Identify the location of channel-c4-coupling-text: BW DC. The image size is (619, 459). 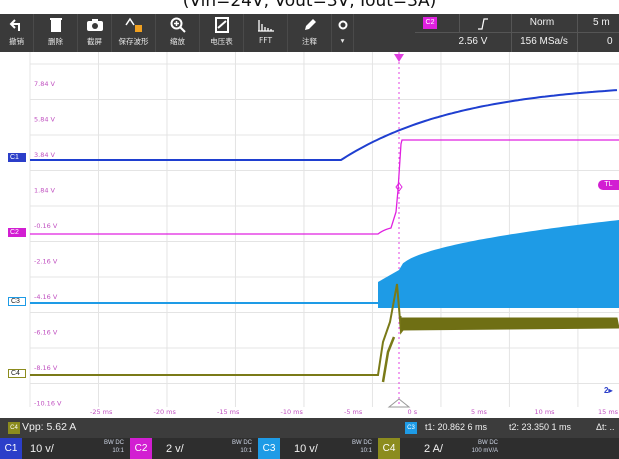
(488, 443).